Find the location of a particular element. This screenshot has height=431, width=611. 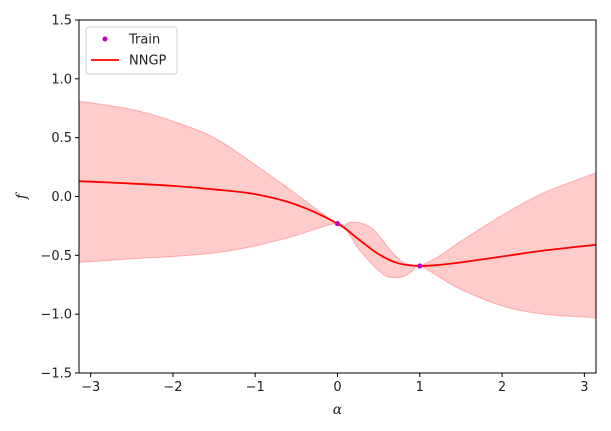

x-tick-label: −2 is located at coordinates (172, 387).